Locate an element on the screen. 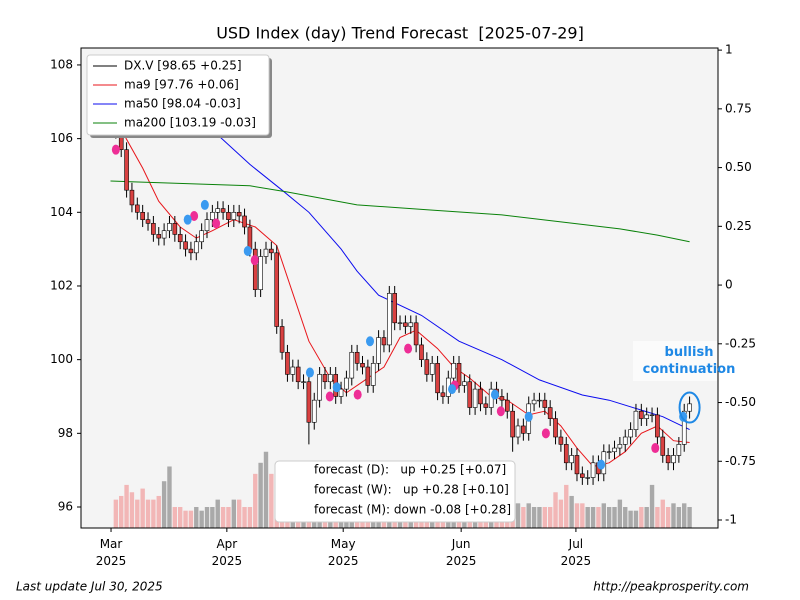 This screenshot has width=800, height=600. y2-tick-label: -0.50 is located at coordinates (740, 402).